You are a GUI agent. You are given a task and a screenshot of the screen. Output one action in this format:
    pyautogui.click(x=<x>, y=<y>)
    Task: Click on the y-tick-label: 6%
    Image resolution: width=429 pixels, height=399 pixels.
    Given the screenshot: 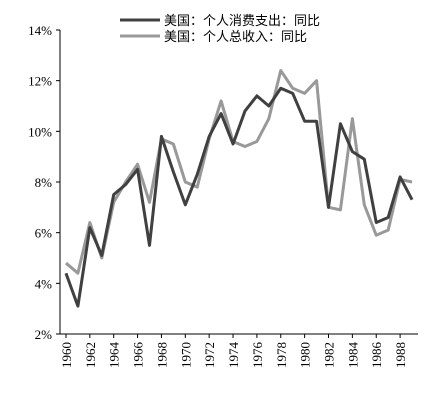 What is the action you would take?
    pyautogui.click(x=44, y=233)
    